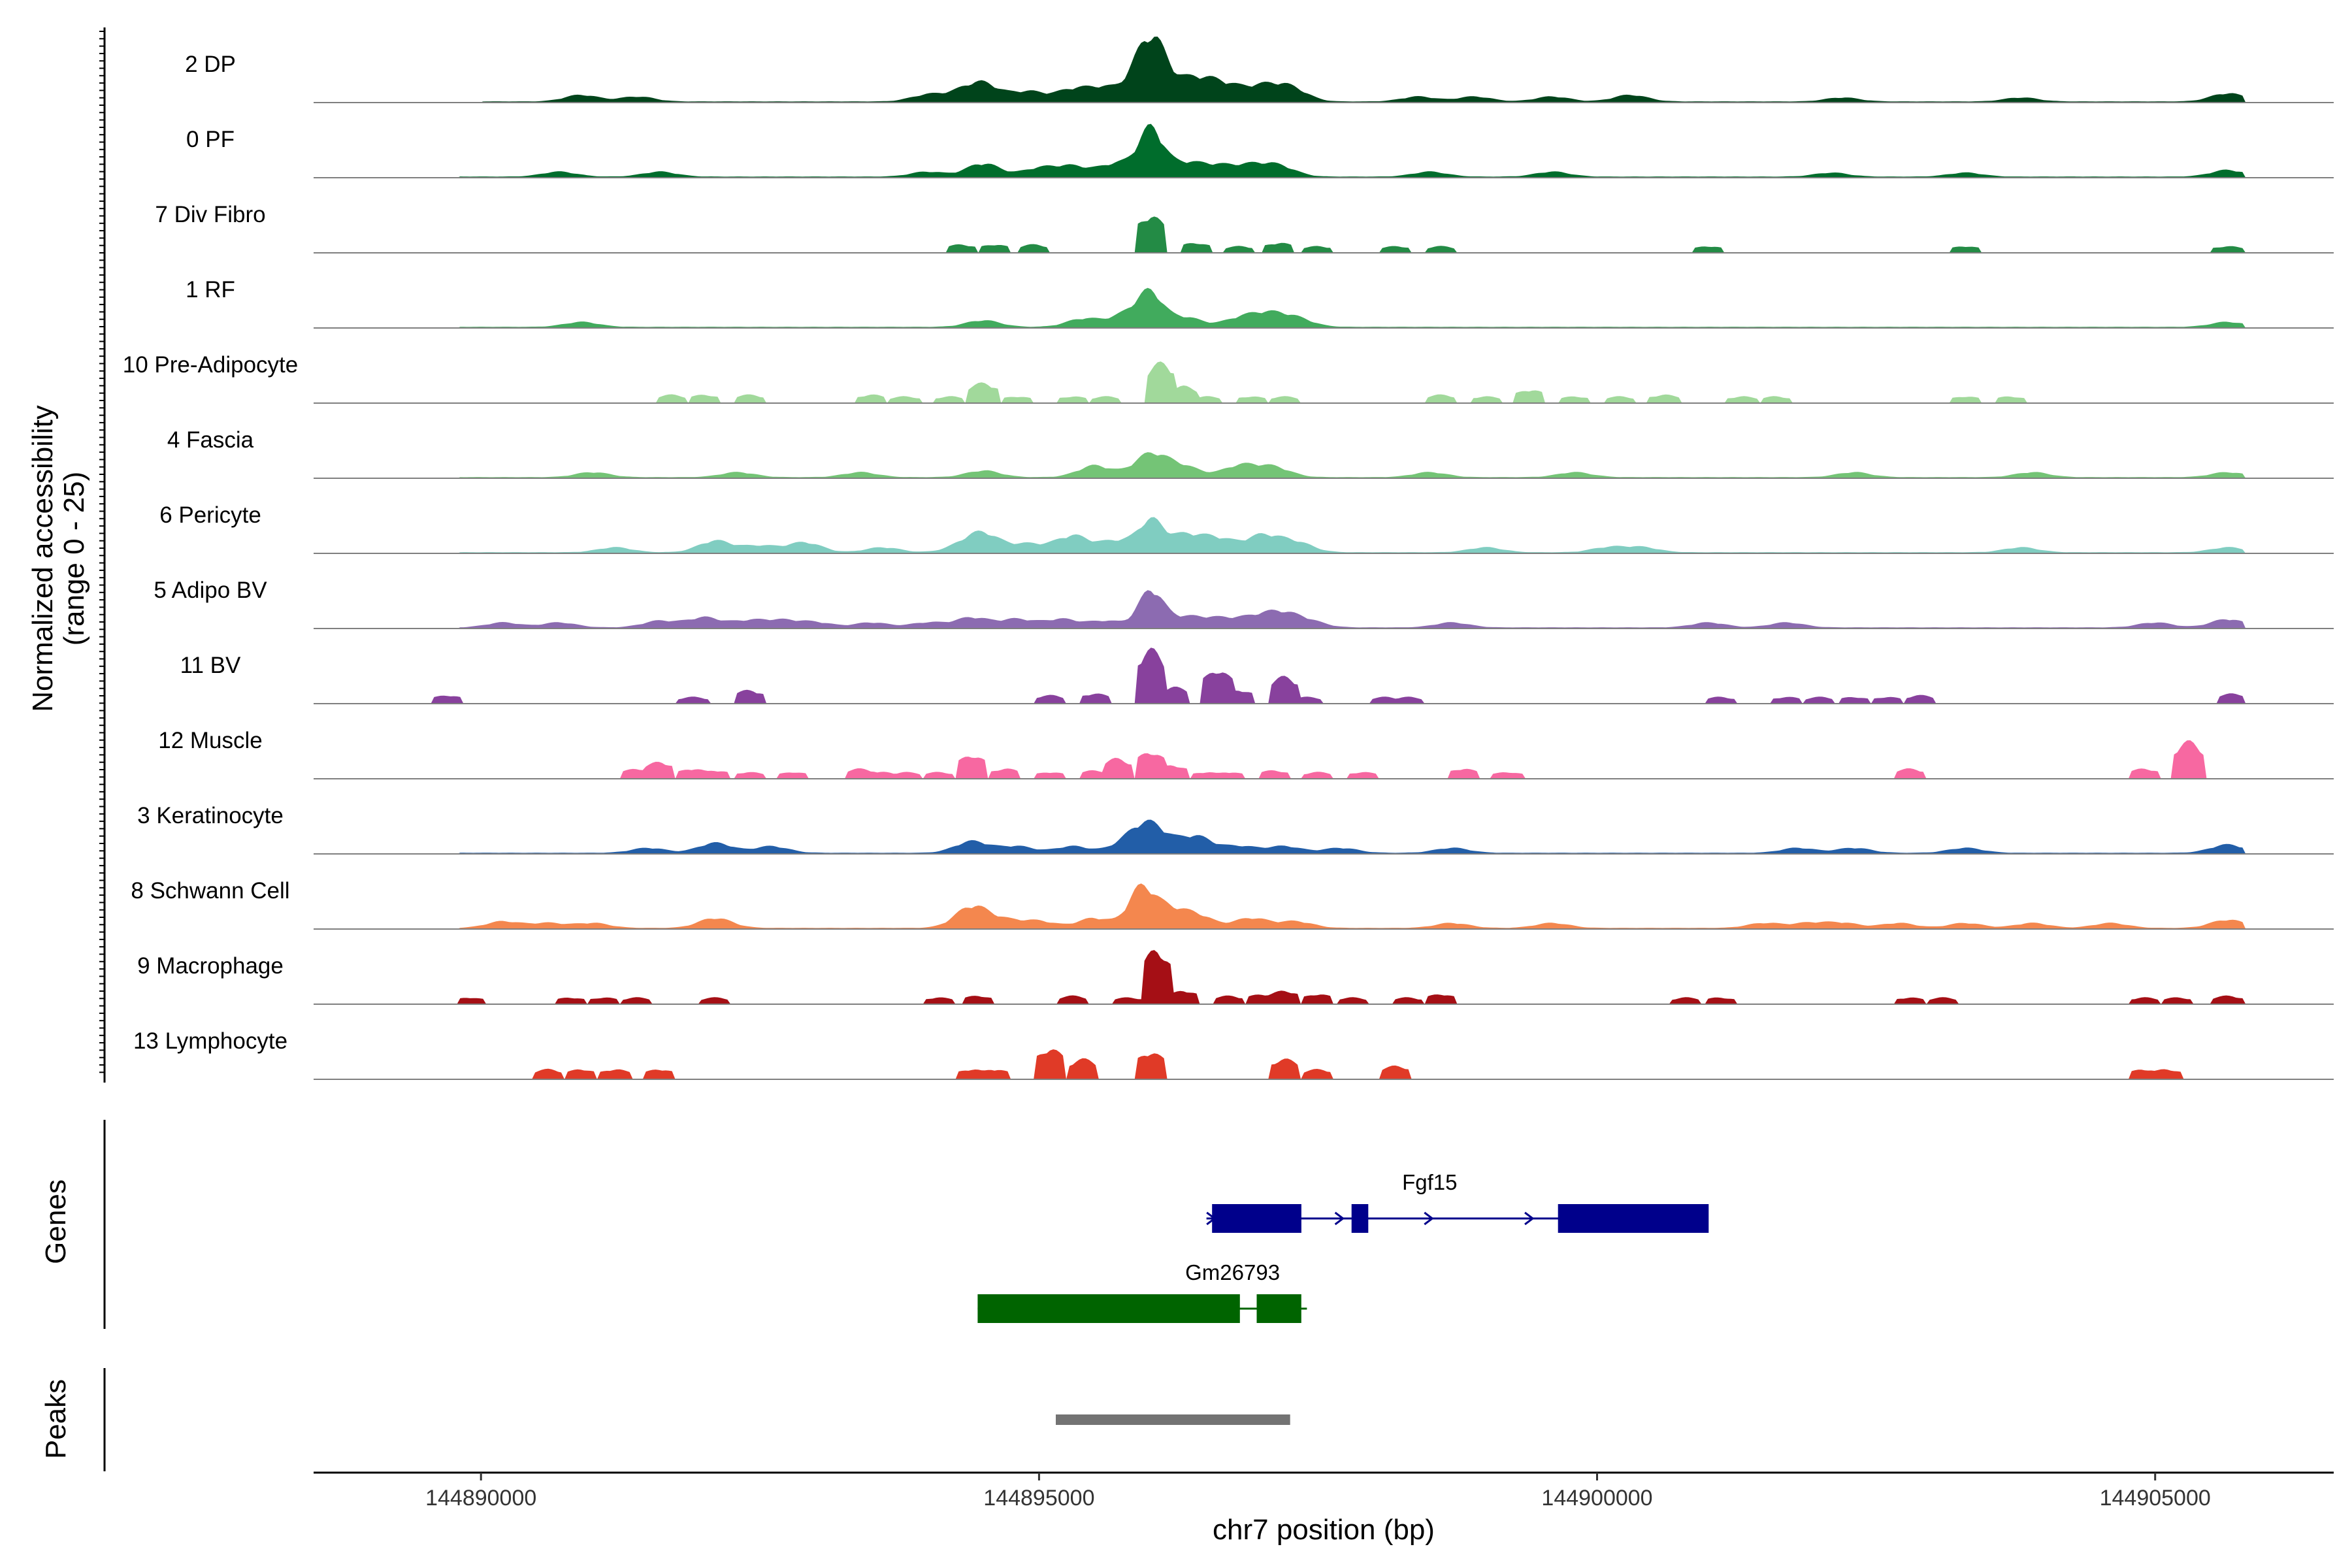 The image size is (2352, 1568). Describe the element at coordinates (1038, 1498) in the screenshot. I see `x-tick-label: 144895000` at that location.